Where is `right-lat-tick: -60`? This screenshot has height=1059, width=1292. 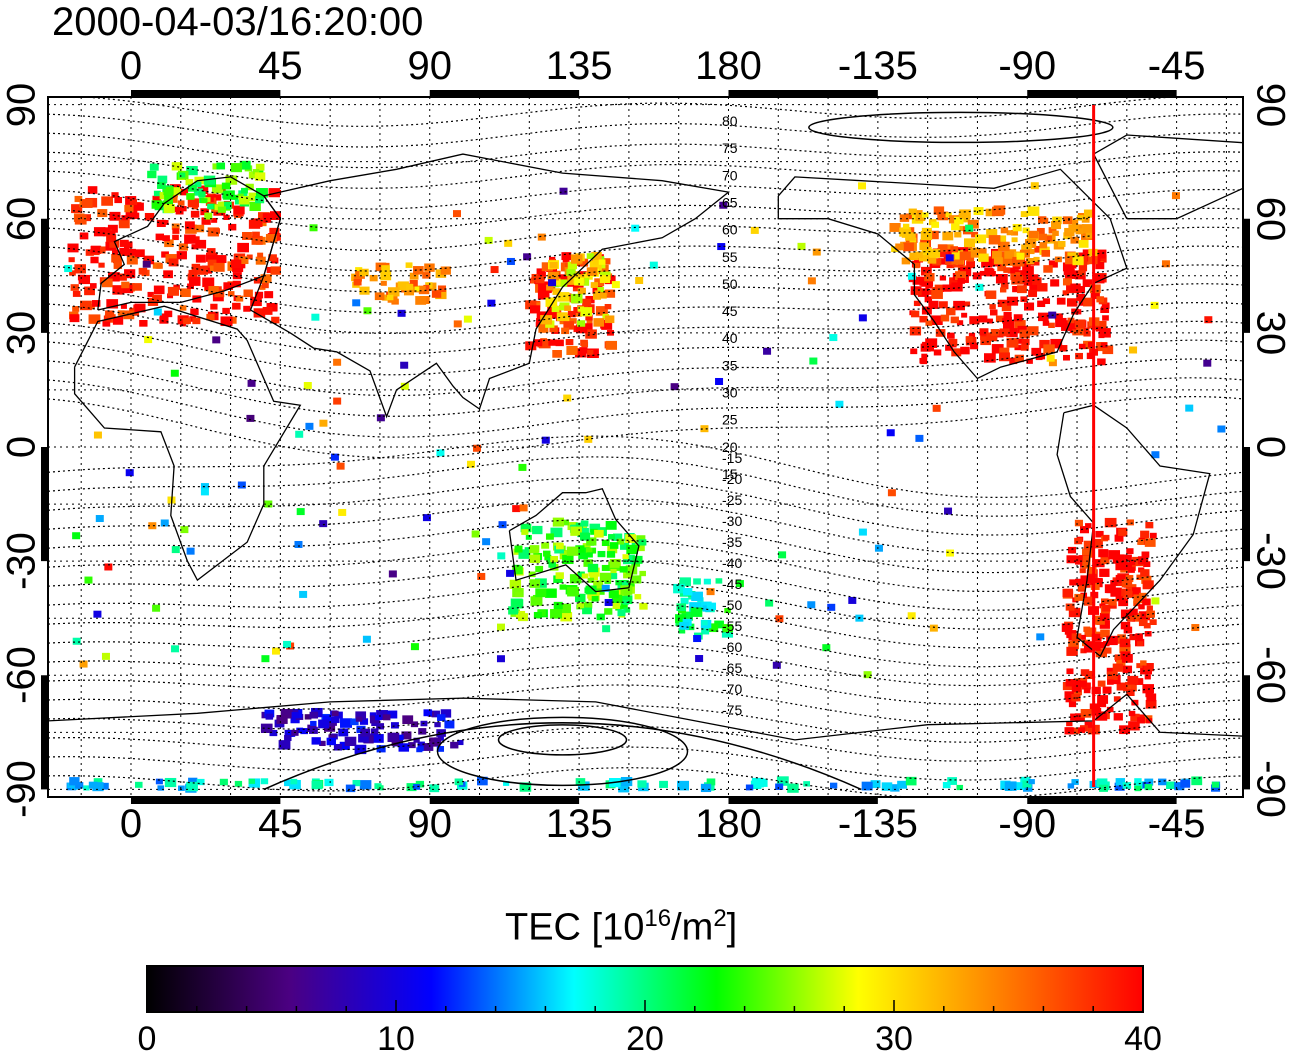
right-lat-tick: -60 is located at coordinates (1270, 675).